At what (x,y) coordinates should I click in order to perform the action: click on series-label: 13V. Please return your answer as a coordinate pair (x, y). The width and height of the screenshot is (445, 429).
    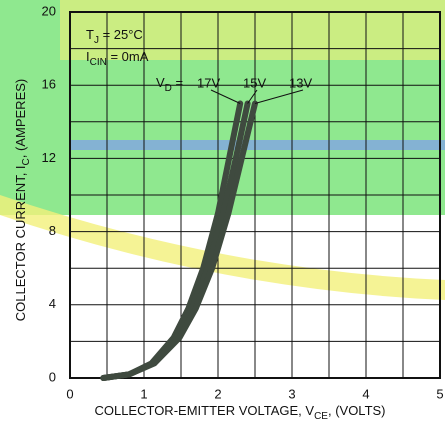
    Looking at the image, I should click on (300, 82).